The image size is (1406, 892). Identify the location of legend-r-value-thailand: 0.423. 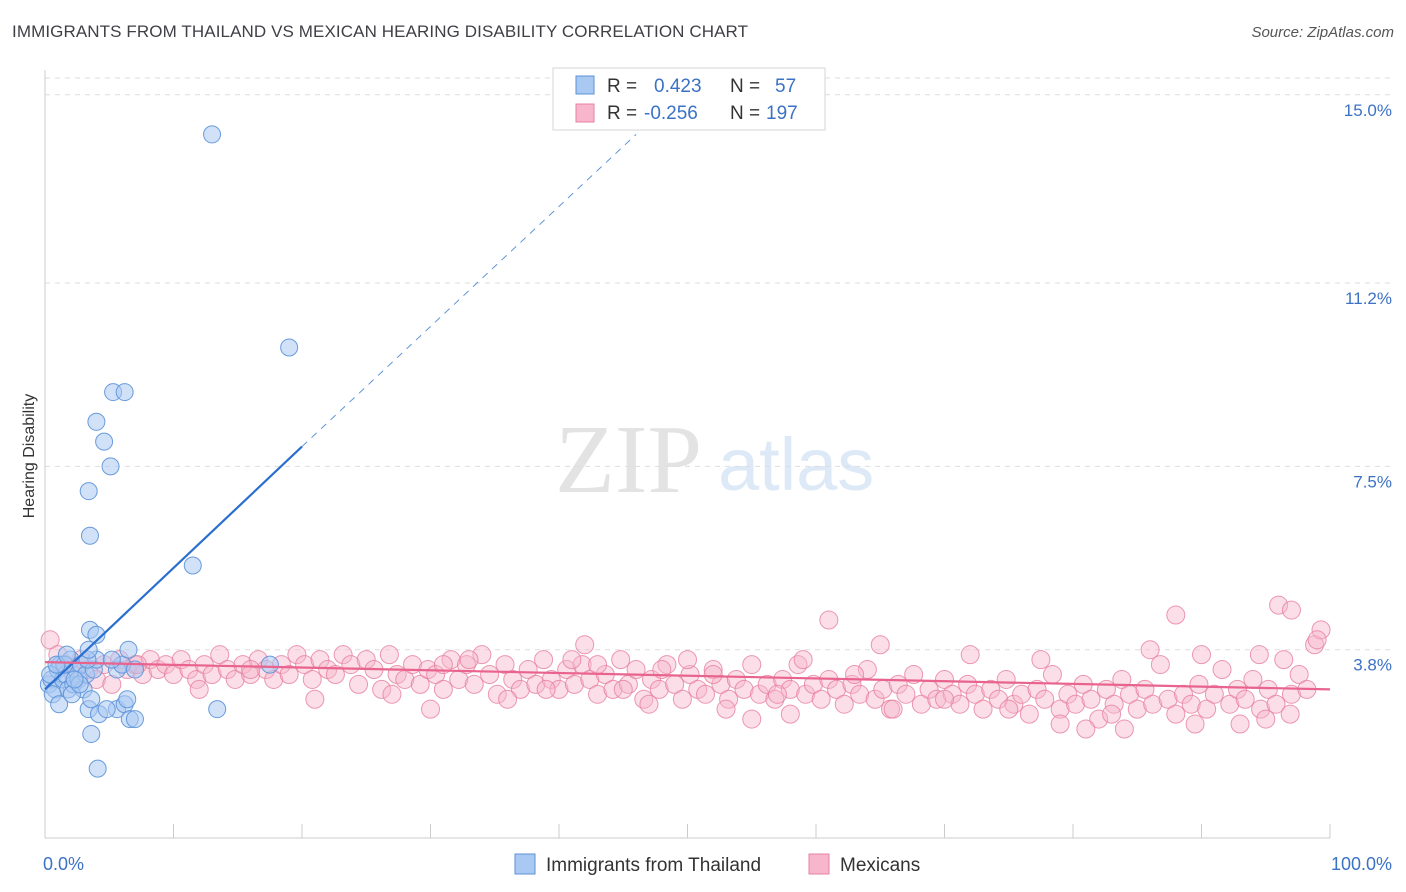
(678, 86).